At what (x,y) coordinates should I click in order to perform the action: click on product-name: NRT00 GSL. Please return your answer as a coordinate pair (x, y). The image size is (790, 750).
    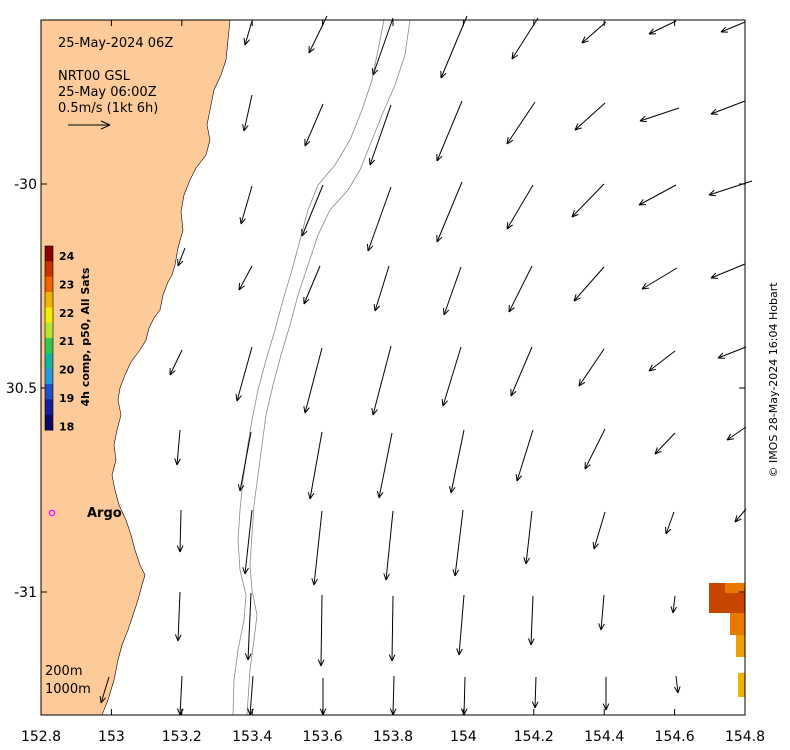
    Looking at the image, I should click on (94, 76).